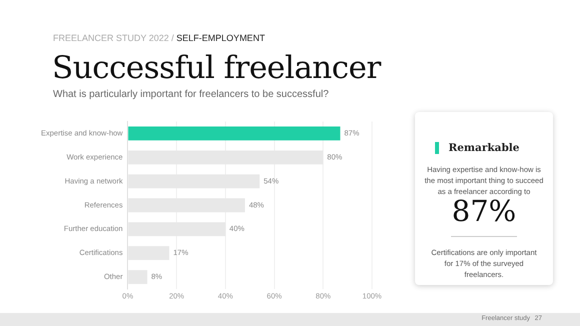 The height and width of the screenshot is (326, 580). I want to click on chart-subtitle: What is particularly important for freelancers to be successful?, so click(191, 94).